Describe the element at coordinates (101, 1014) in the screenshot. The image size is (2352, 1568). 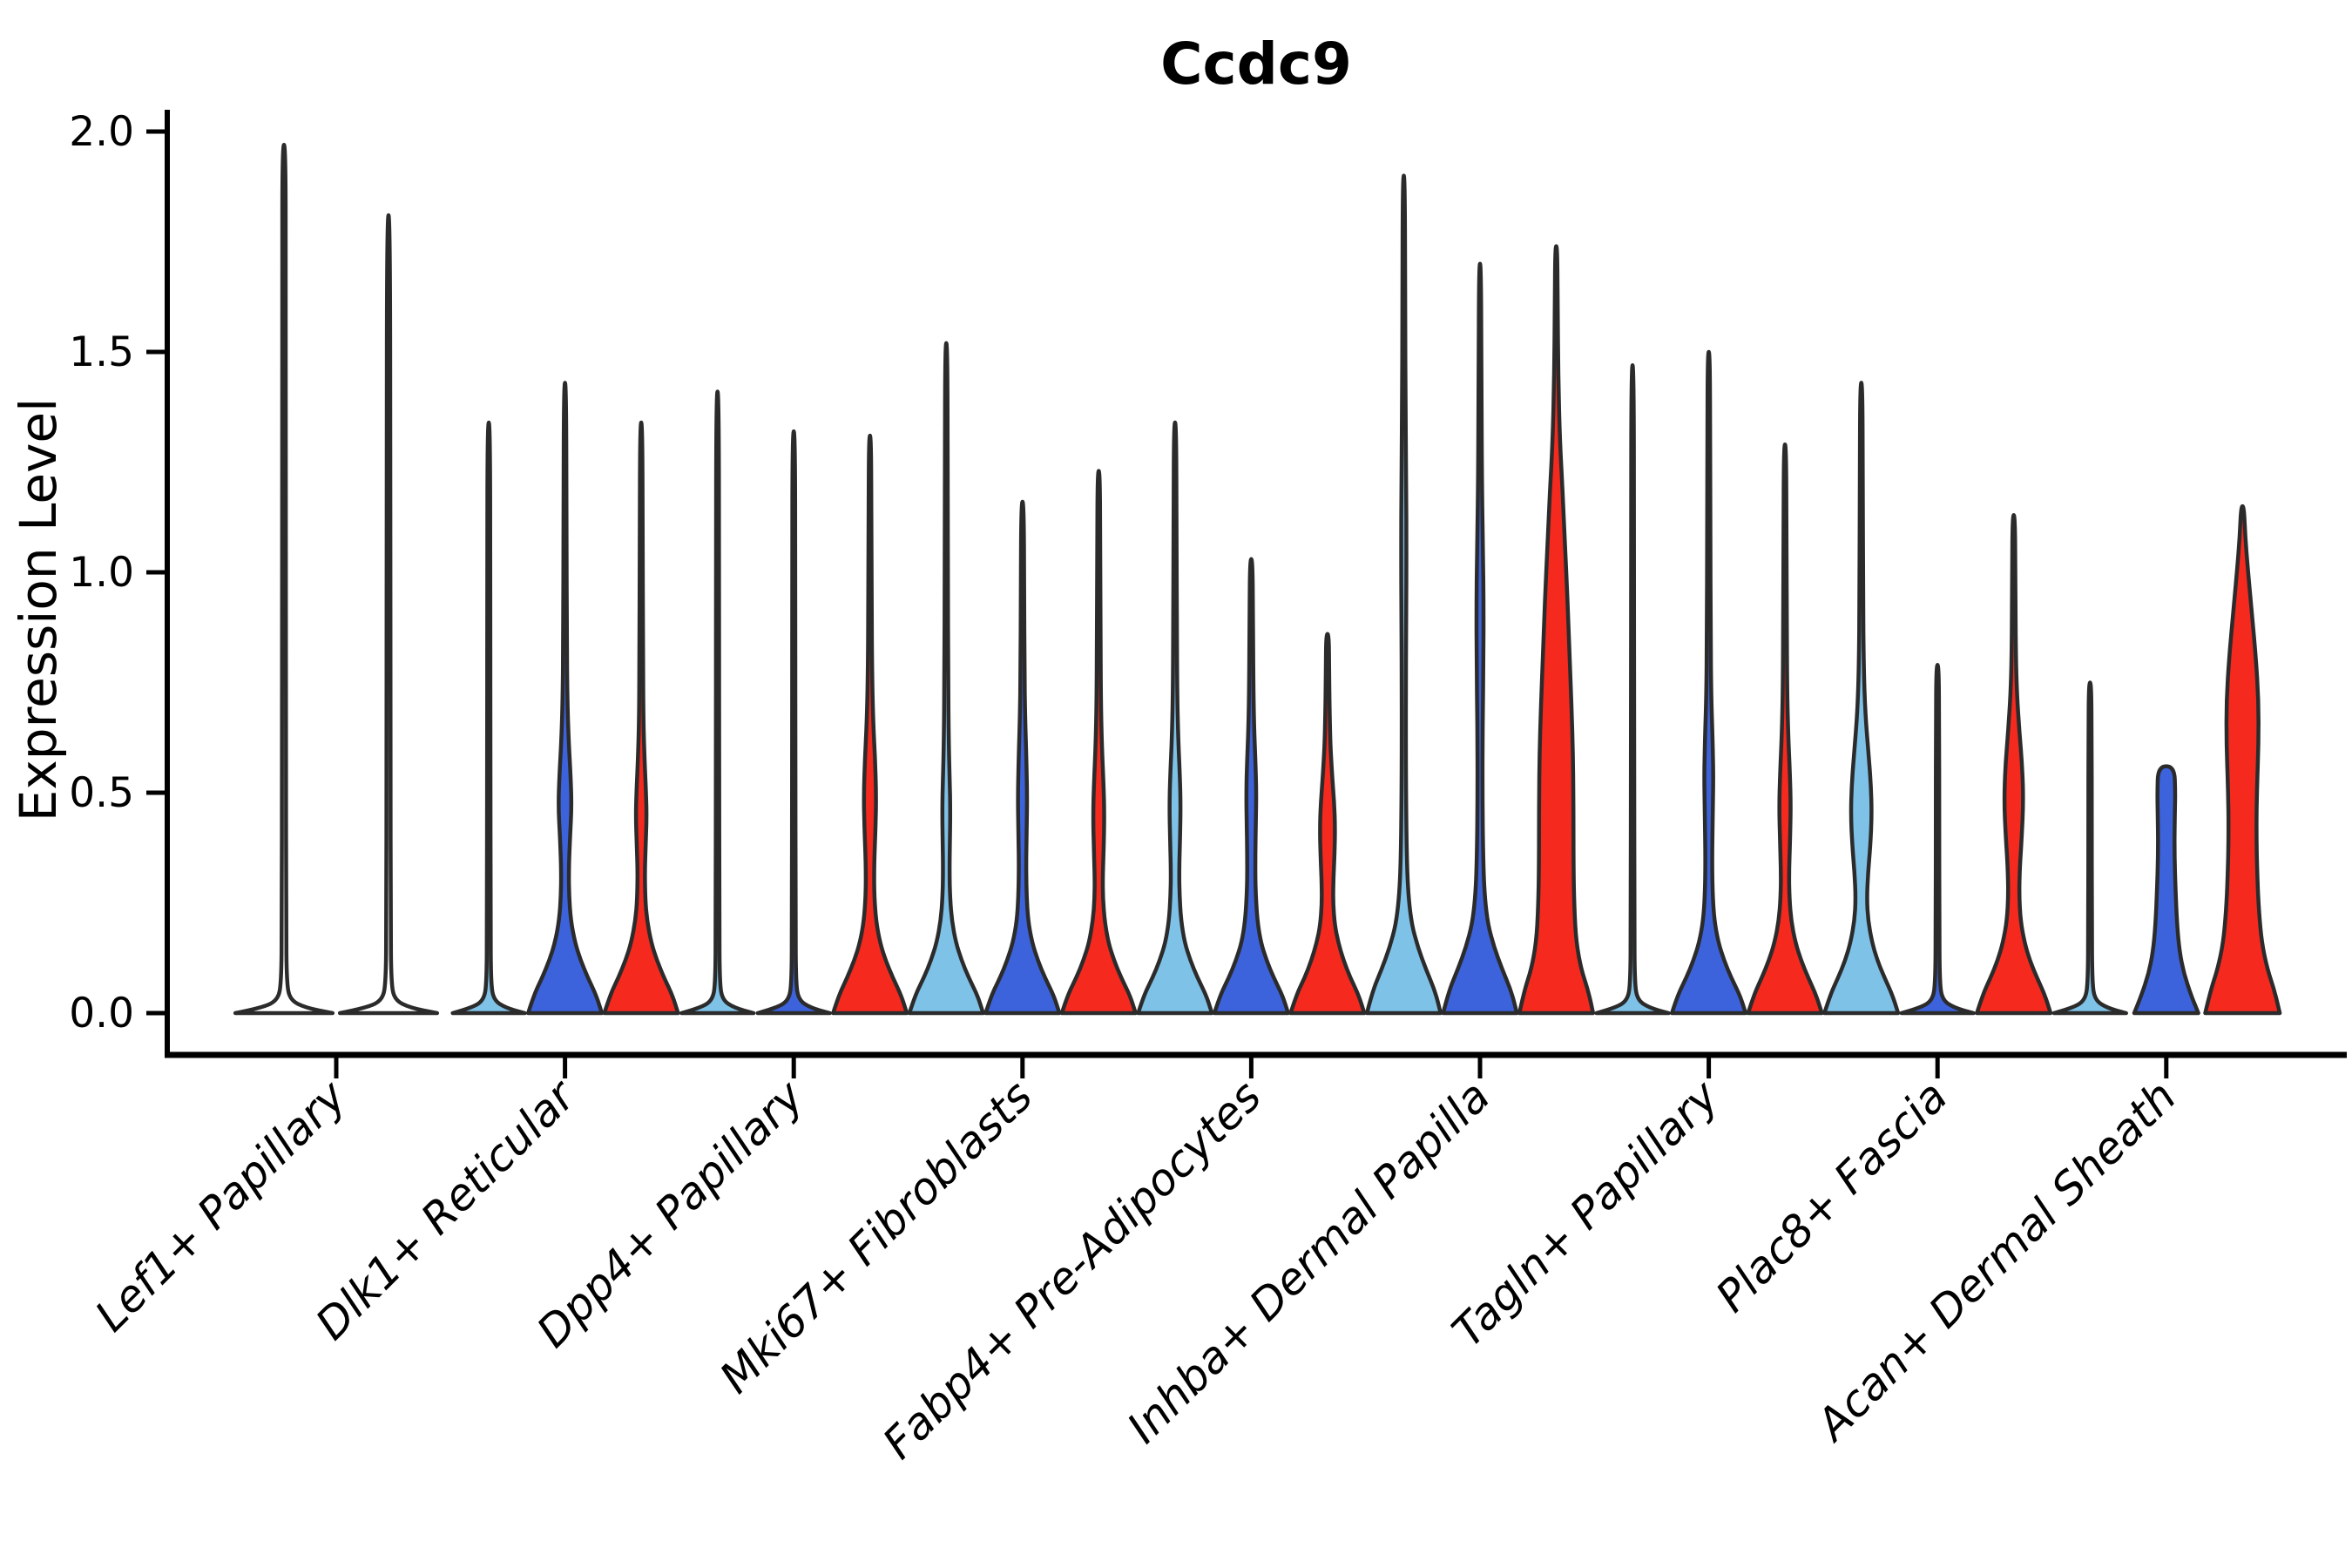
I see `y-tick-label: 0.0` at that location.